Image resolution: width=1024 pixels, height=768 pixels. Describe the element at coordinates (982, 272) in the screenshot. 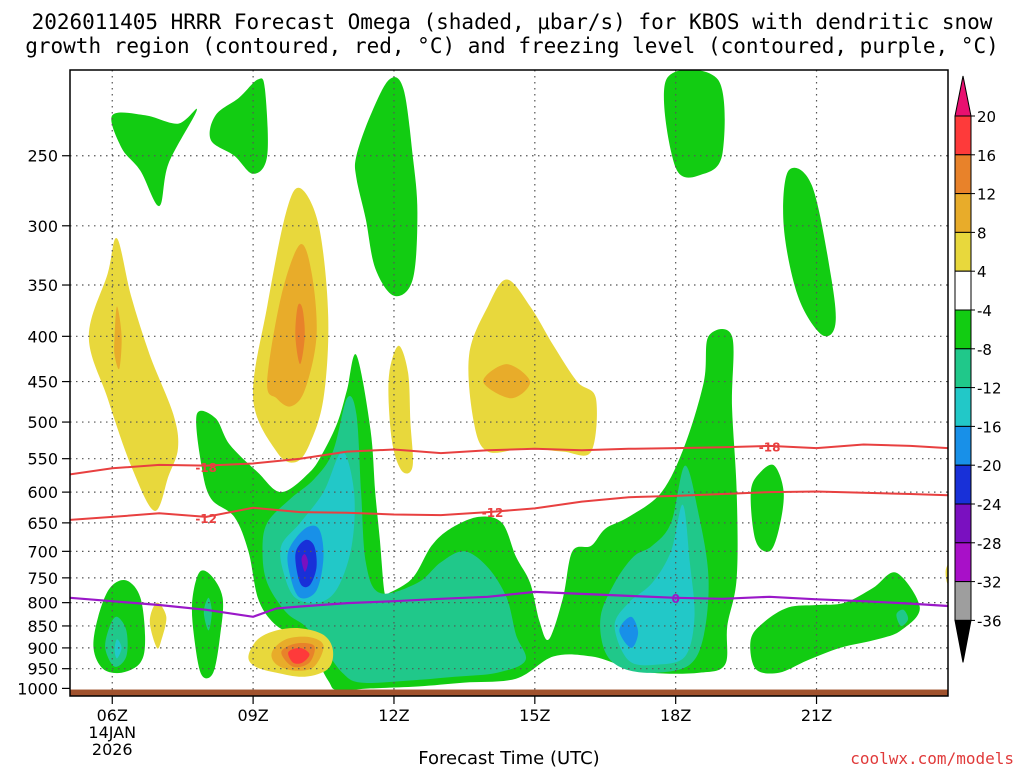

I see `colorbar-label-4: 4` at that location.